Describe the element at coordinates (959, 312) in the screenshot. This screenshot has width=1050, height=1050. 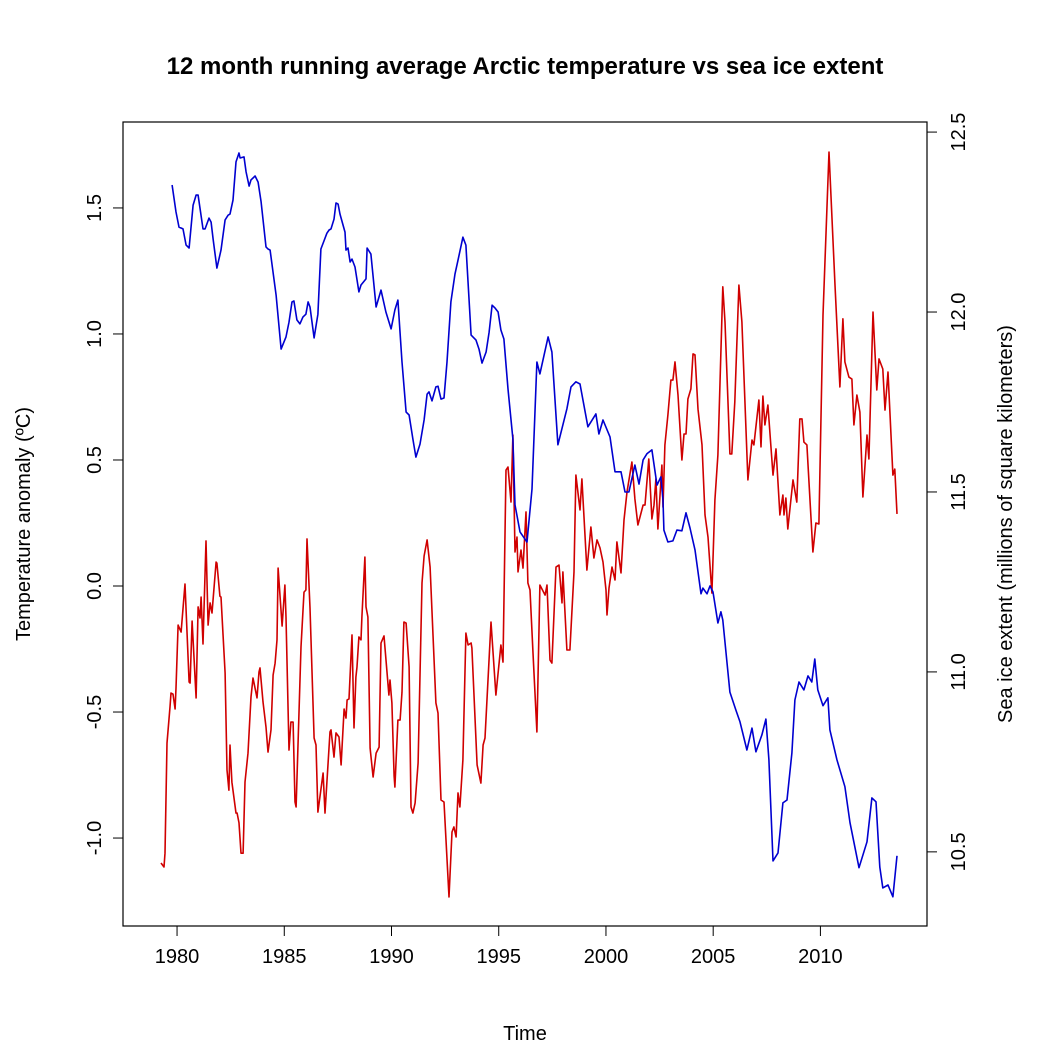
I see `y2-tick-label: 12.0` at that location.